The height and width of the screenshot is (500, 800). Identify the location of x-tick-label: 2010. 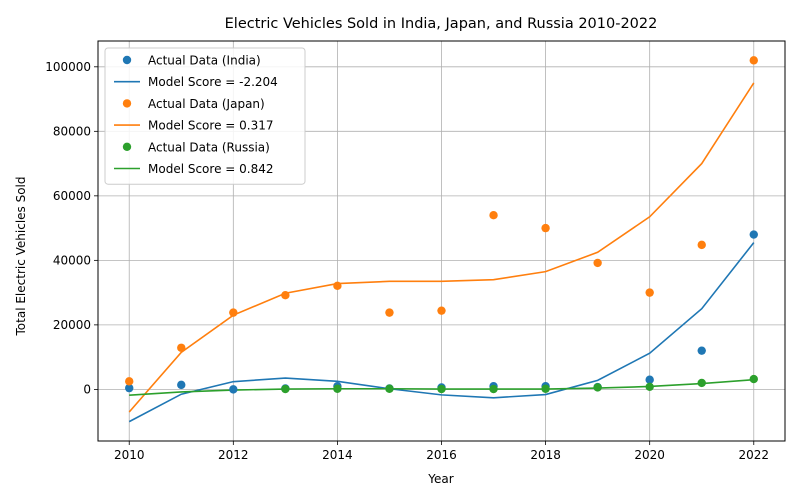
(129, 455).